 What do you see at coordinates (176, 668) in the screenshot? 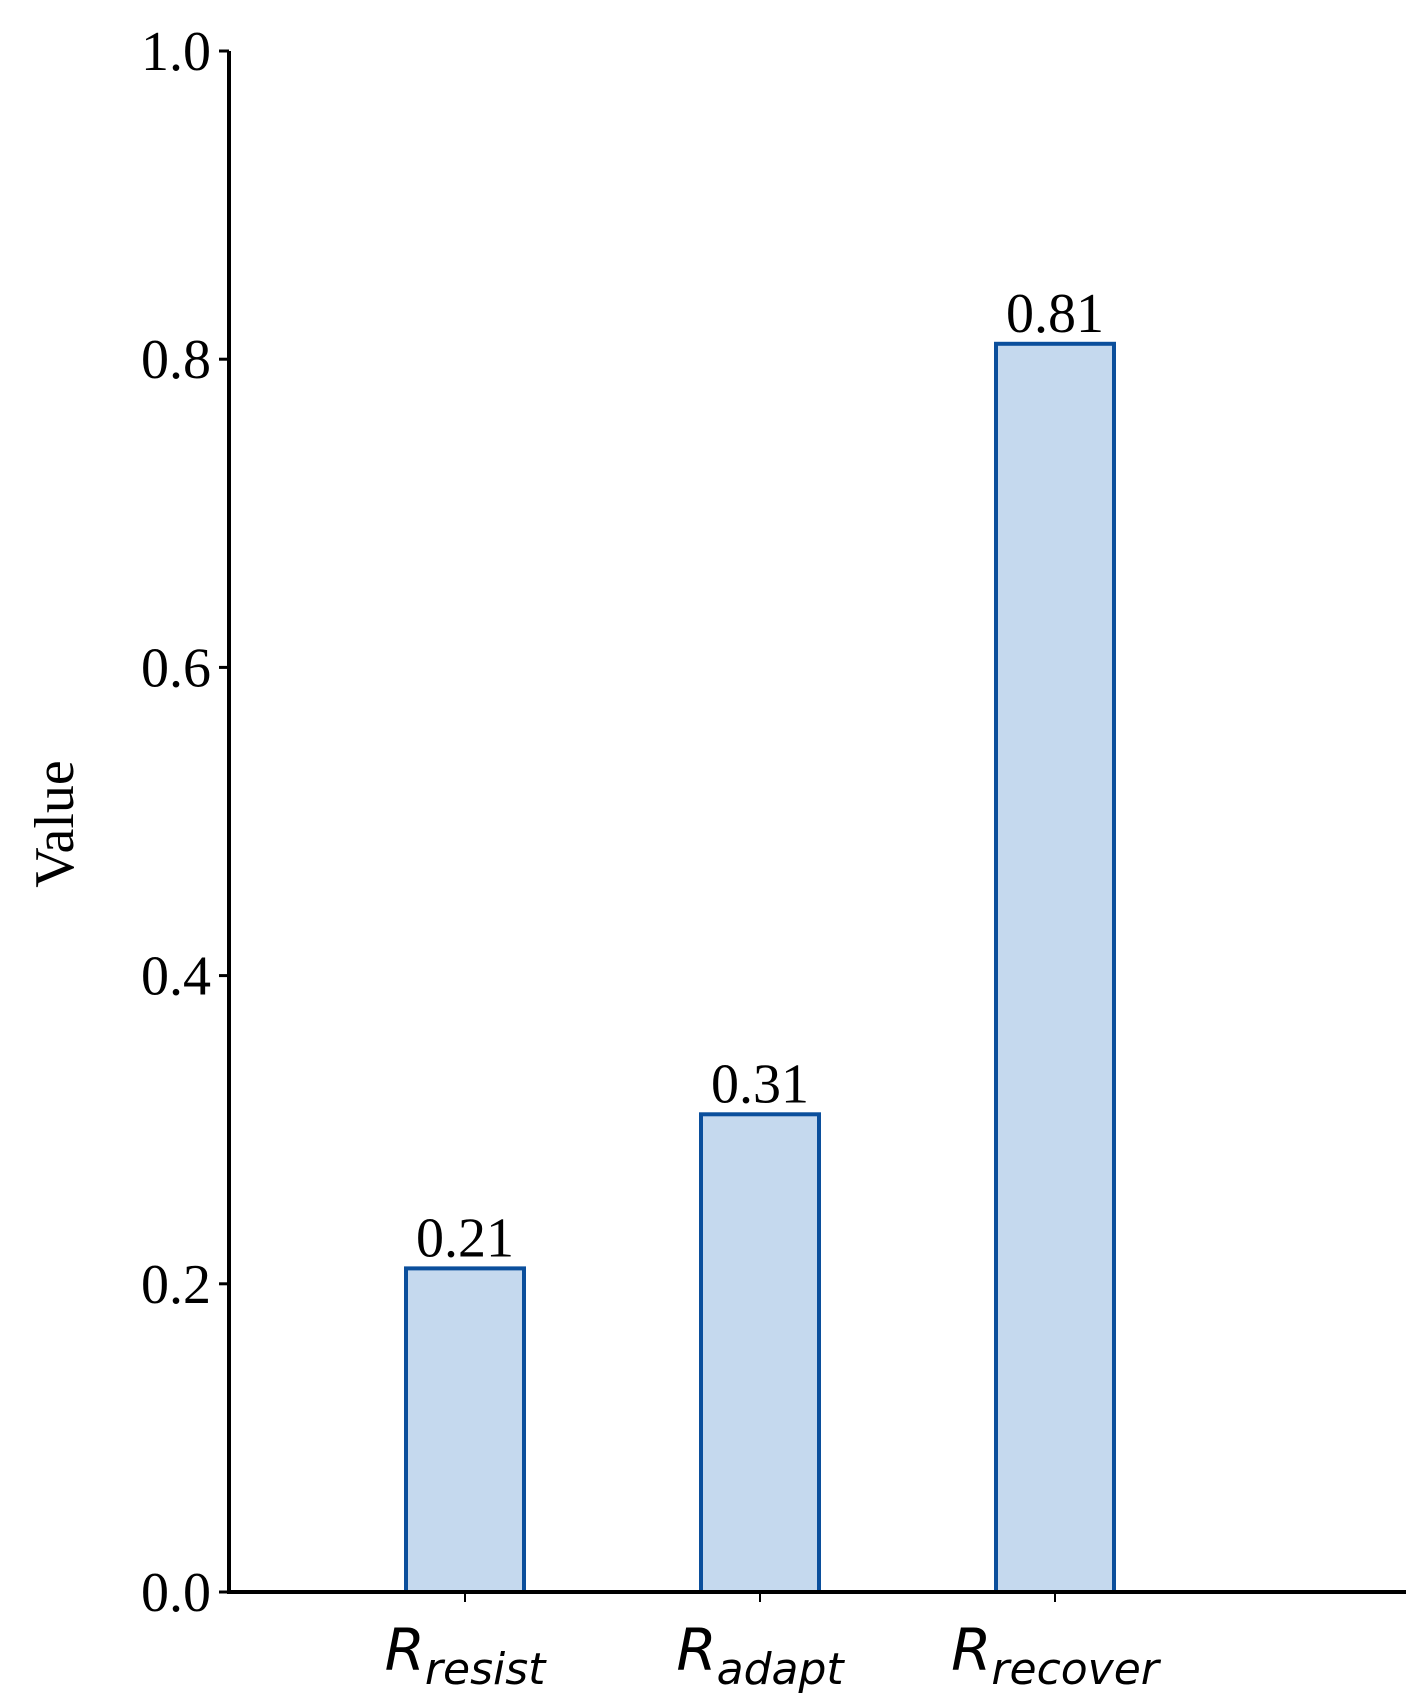
I see `y-tick-label: 0.6` at bounding box center [176, 668].